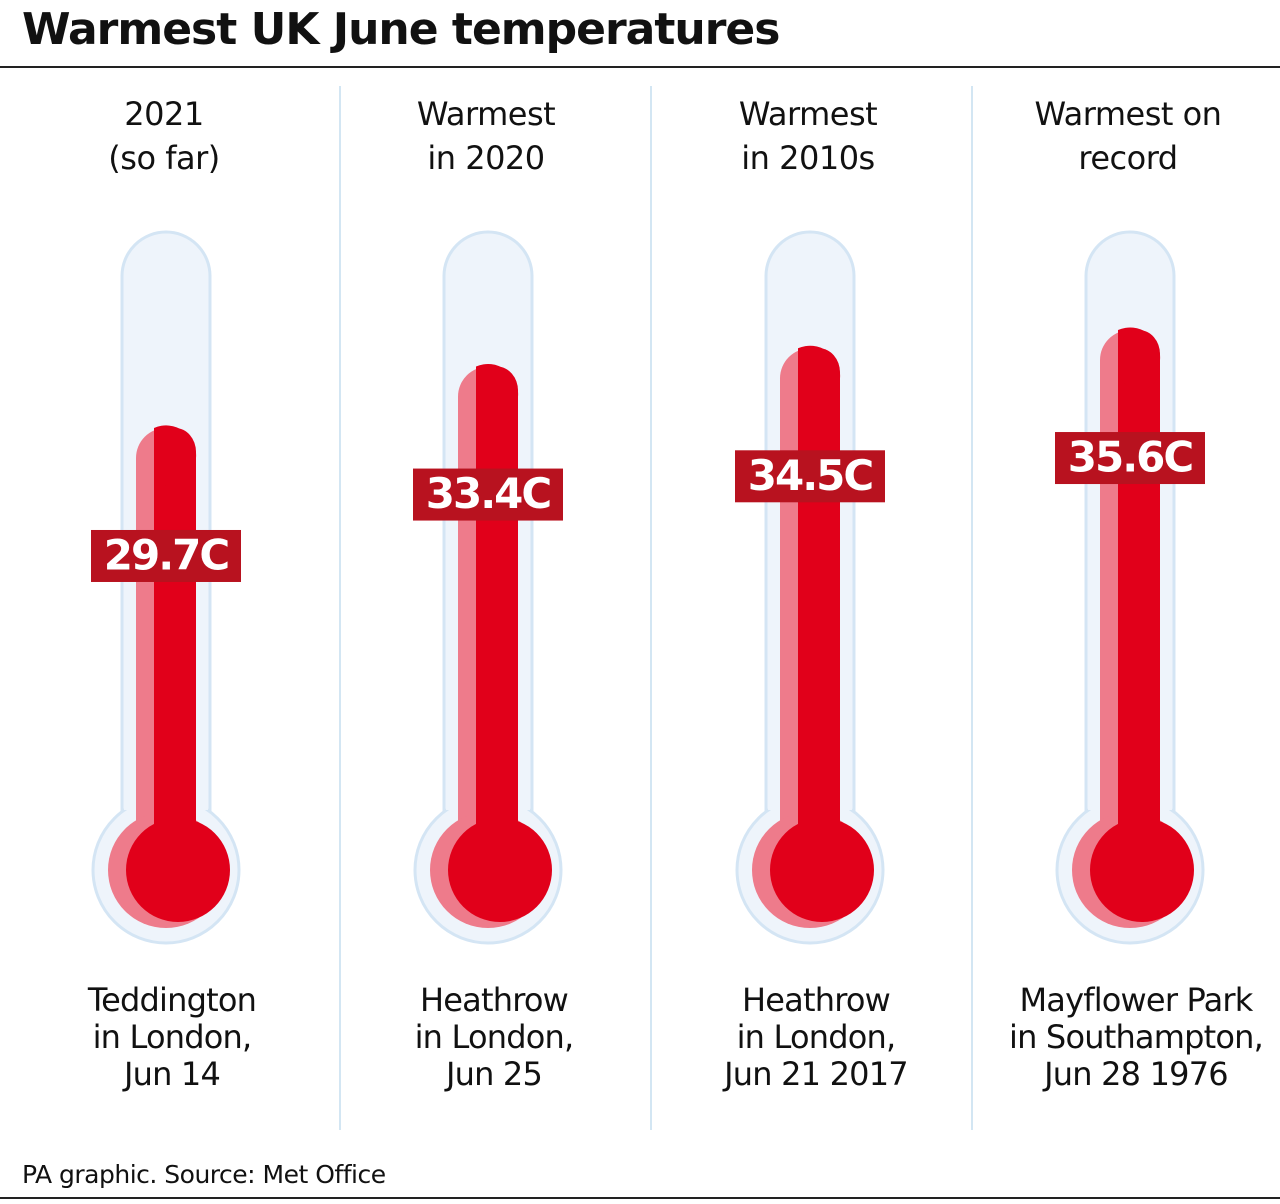  Describe the element at coordinates (485, 158) in the screenshot. I see `column-heading: in 2020` at that location.